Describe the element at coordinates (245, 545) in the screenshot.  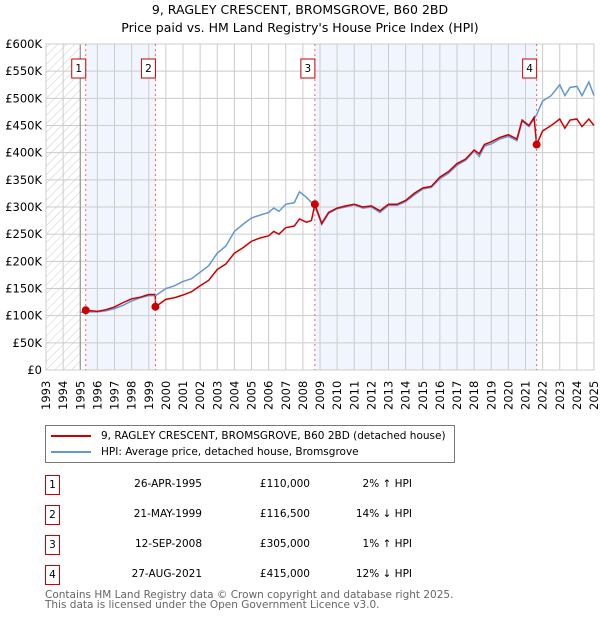
I see `transaction-row: 3 12-SEP-2008 £305,000 1% ↑ HPI` at that location.